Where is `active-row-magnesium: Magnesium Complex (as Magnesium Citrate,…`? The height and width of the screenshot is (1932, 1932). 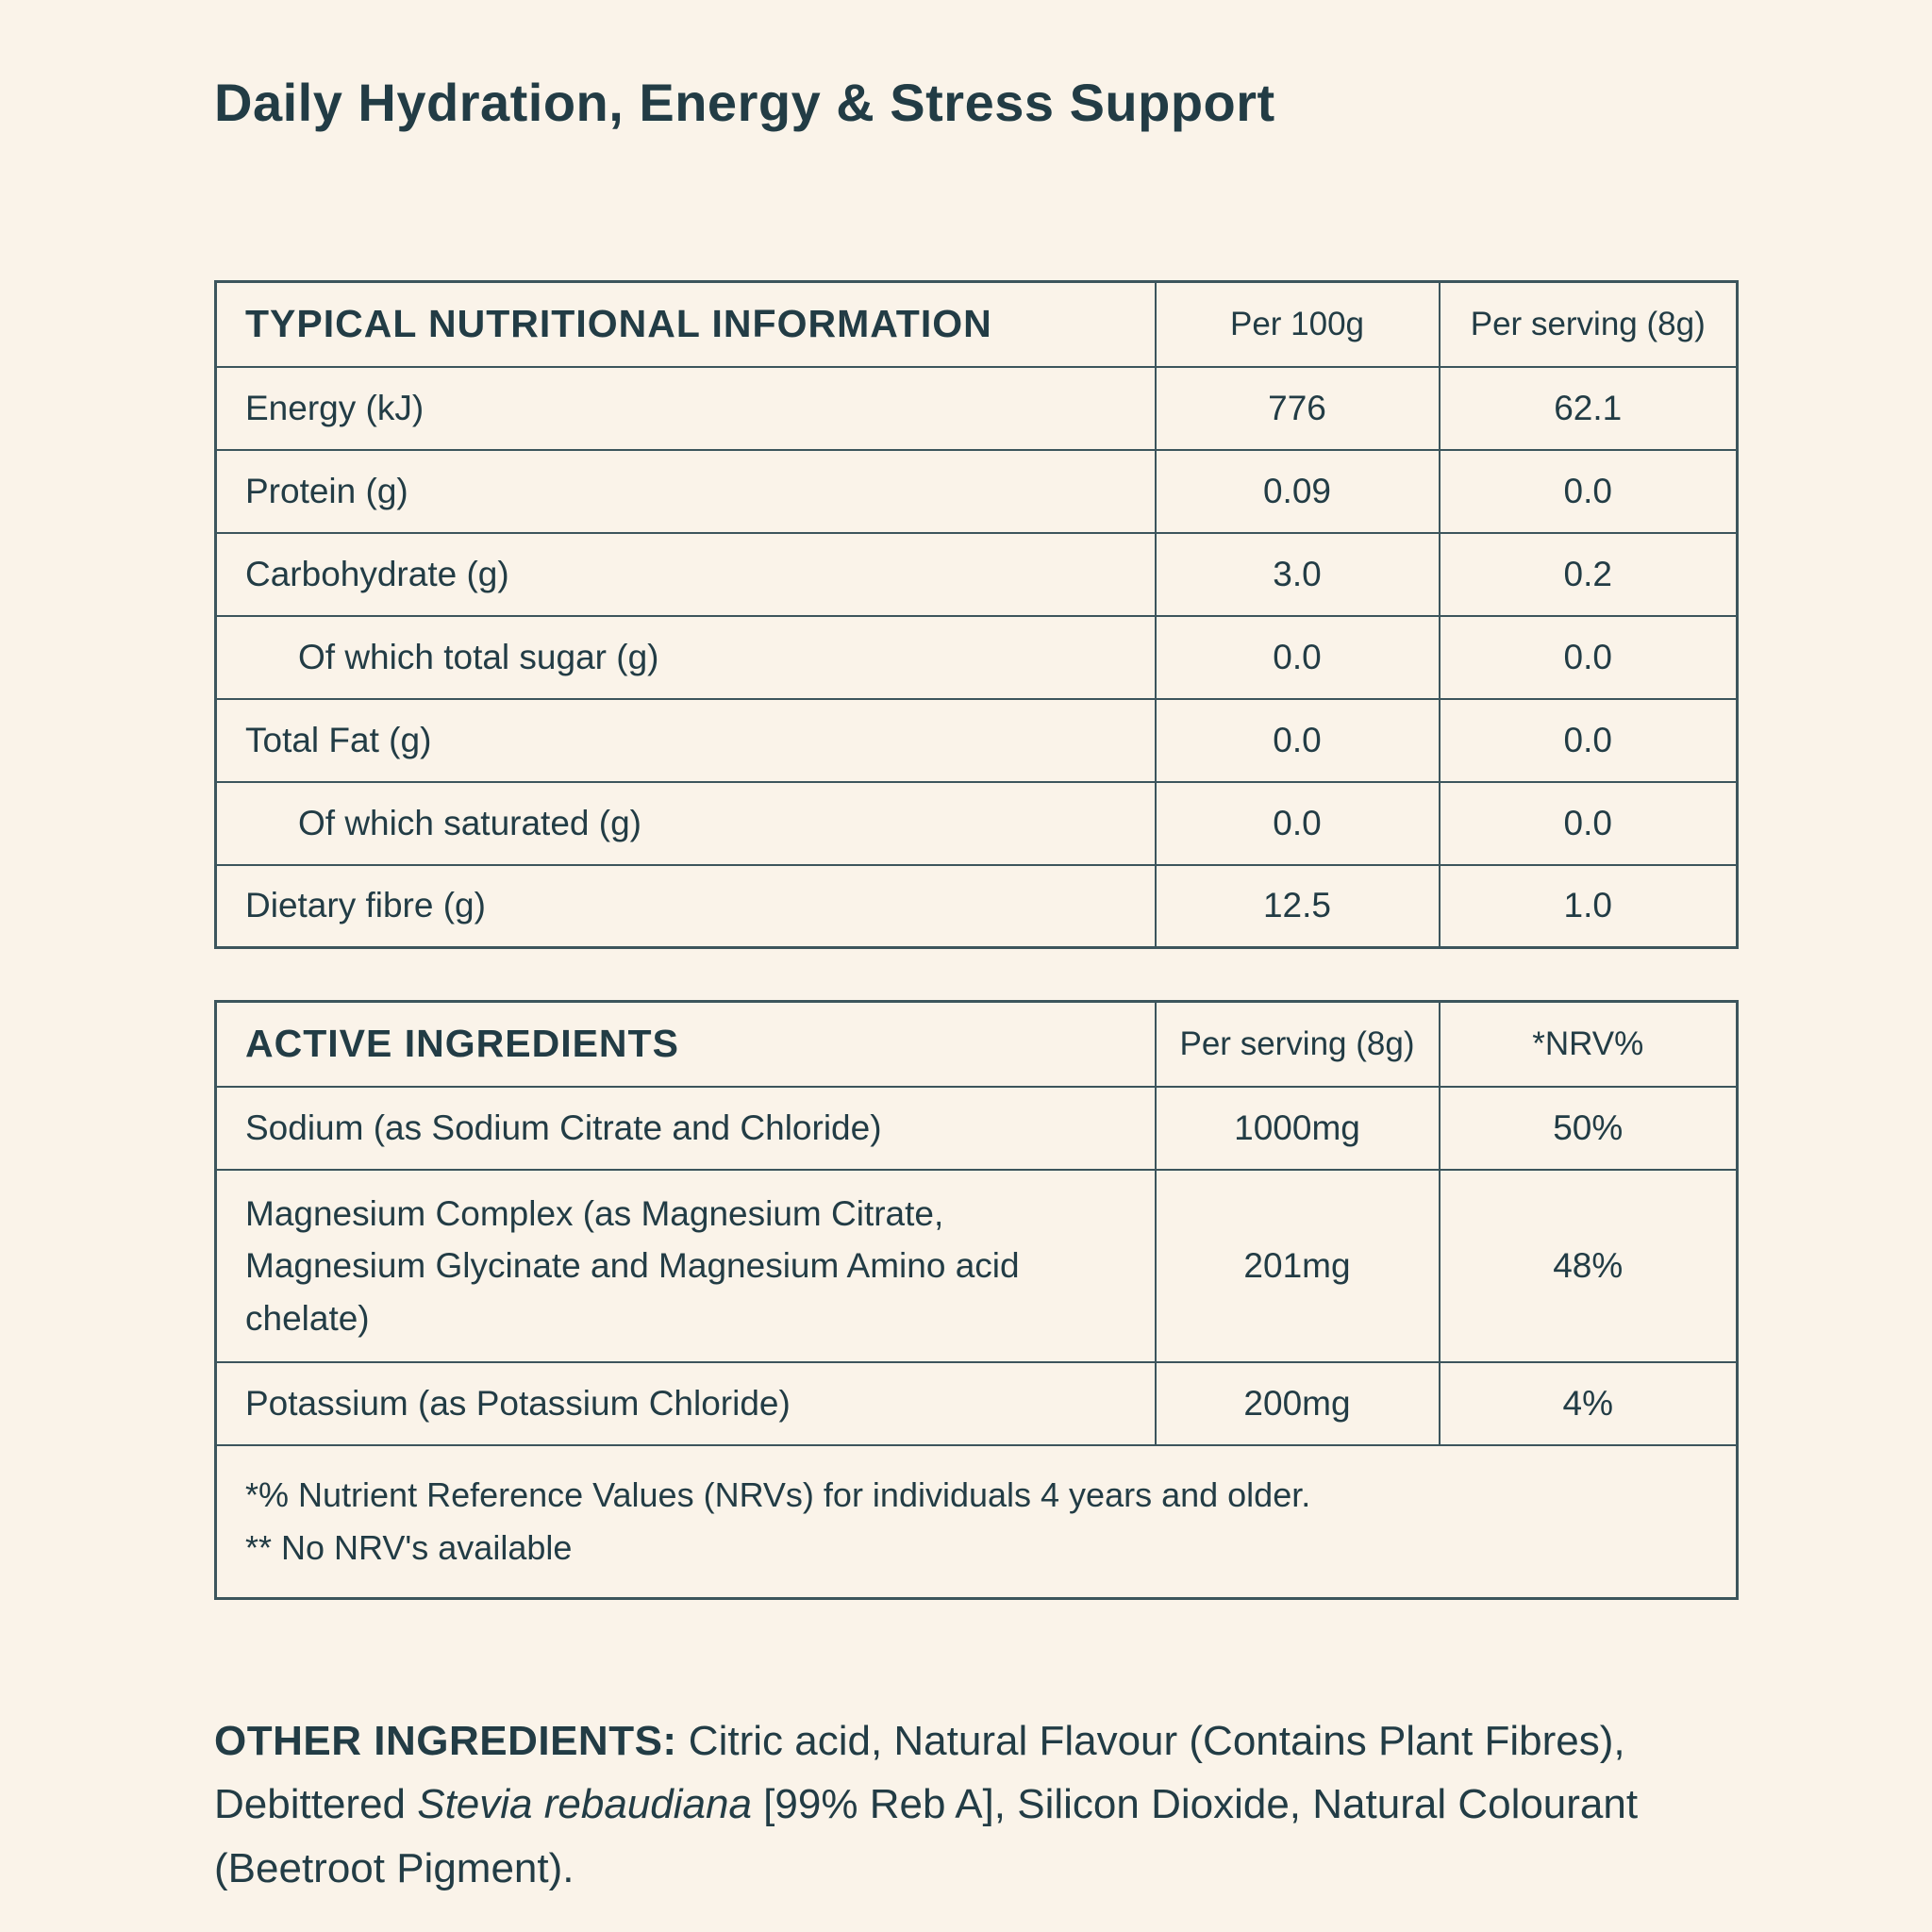
active-row-magnesium: Magnesium Complex (as Magnesium Citrate,… is located at coordinates (976, 1265).